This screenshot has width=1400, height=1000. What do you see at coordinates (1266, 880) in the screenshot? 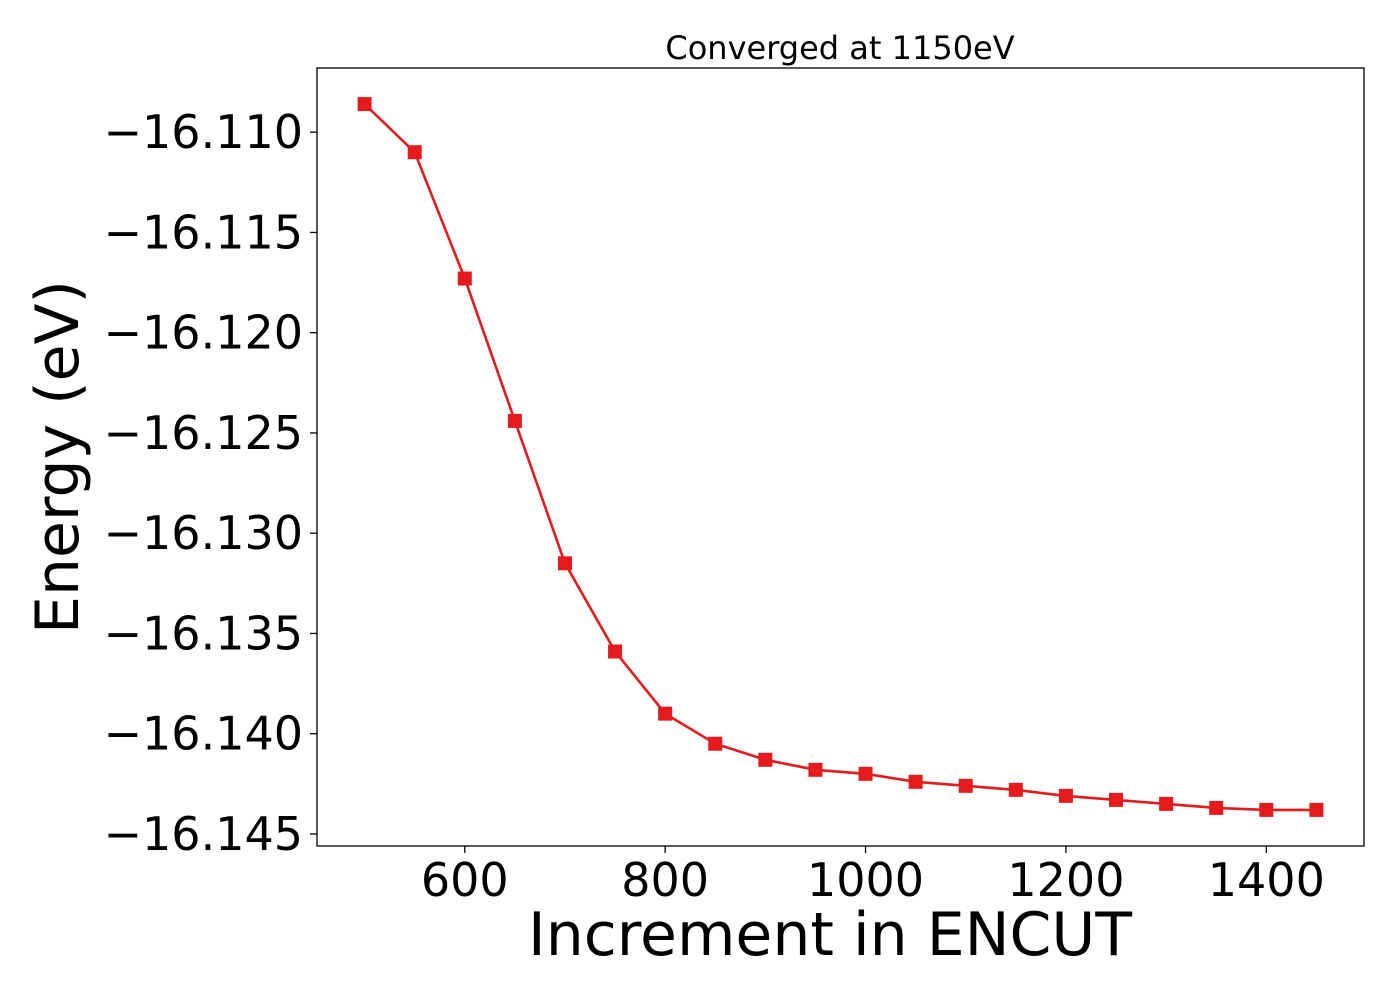
I see `x-tick-label: 1400` at bounding box center [1266, 880].